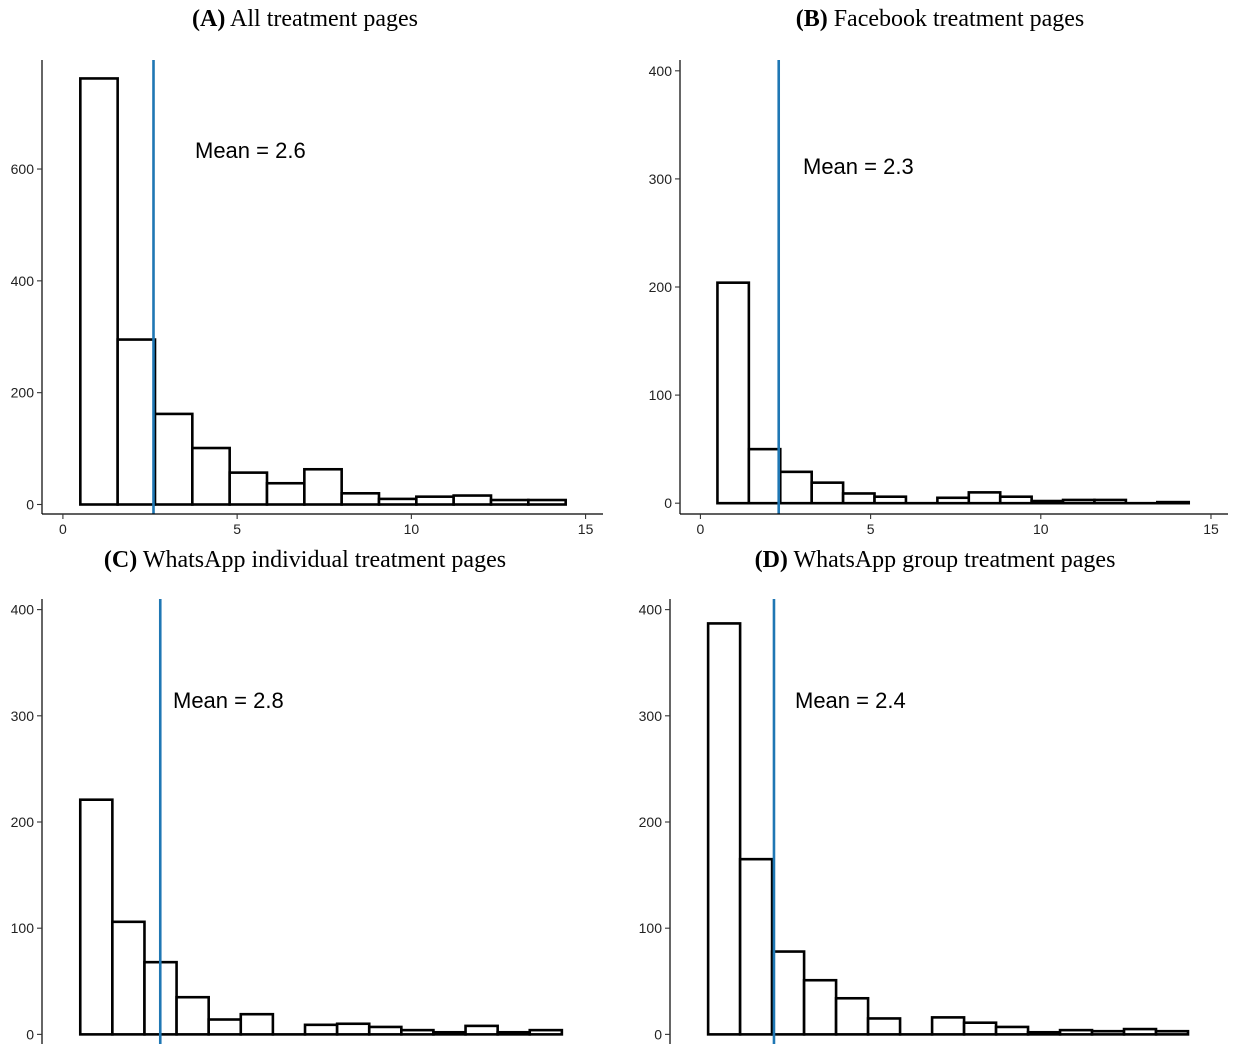 The image size is (1249, 1044). What do you see at coordinates (250, 150) in the screenshot?
I see `mean-annotation: Mean = 2.6` at bounding box center [250, 150].